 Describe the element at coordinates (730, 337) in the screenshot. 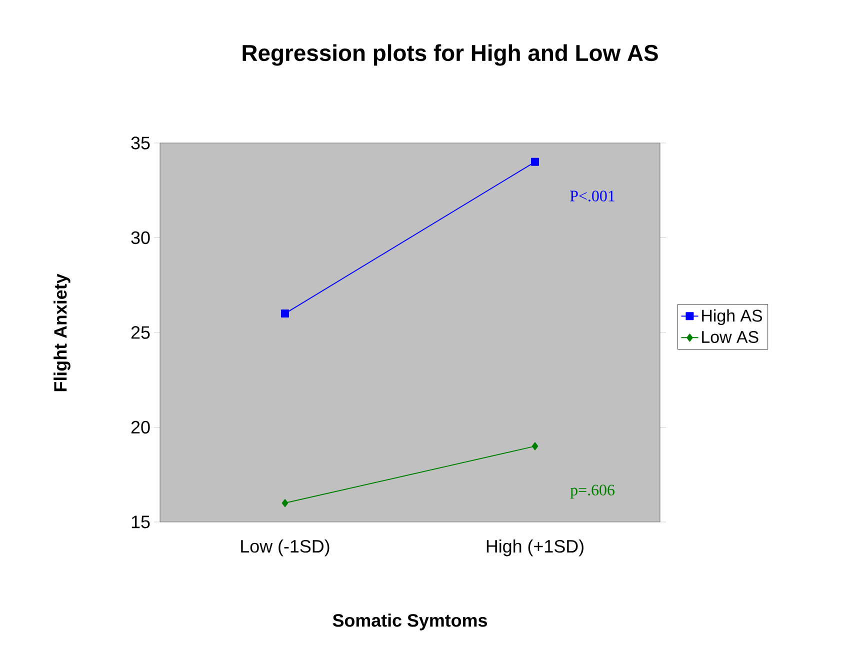

I see `legend-label: Low AS` at that location.